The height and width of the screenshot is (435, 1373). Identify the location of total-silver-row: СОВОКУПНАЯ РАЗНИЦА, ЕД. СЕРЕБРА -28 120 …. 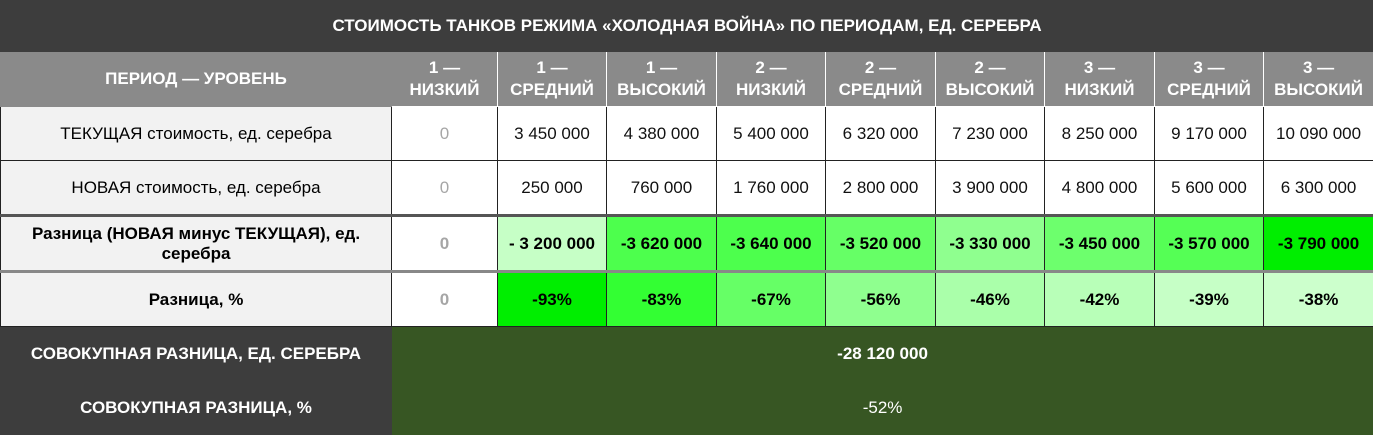
(687, 354).